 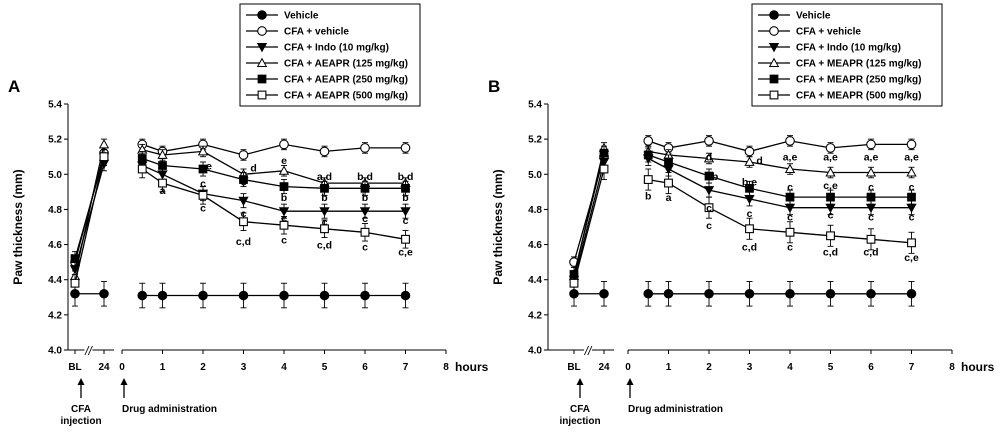 What do you see at coordinates (588, 351) in the screenshot?
I see `axis-break: //` at bounding box center [588, 351].